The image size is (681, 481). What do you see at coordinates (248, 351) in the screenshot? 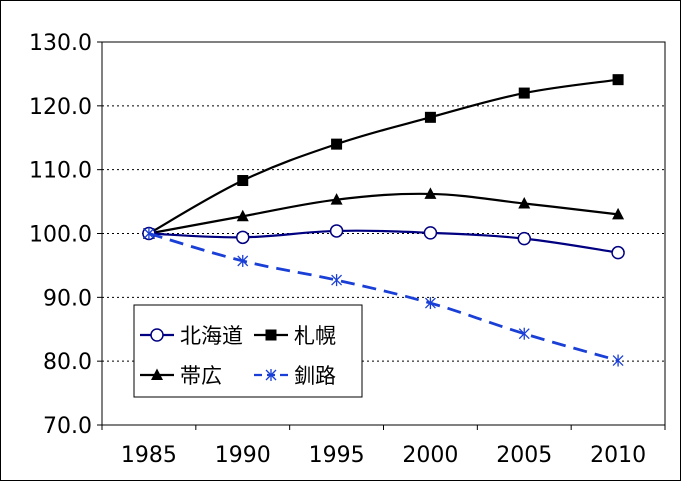
I see `legend-box` at bounding box center [248, 351].